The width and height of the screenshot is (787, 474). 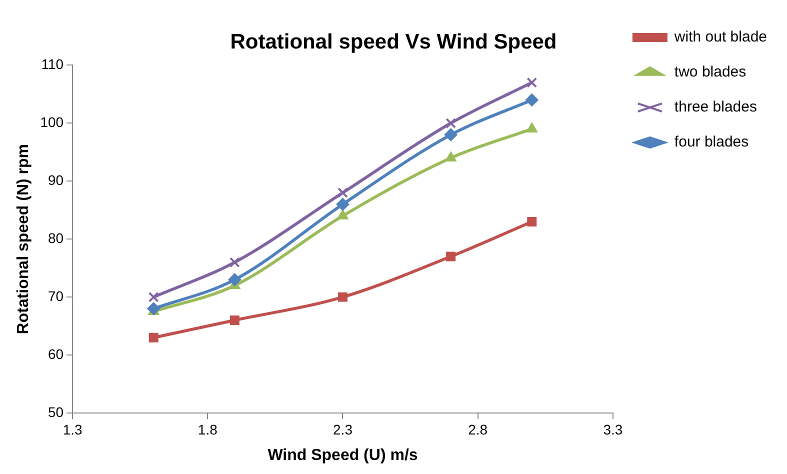 What do you see at coordinates (56, 354) in the screenshot?
I see `y-tick-label: 60` at bounding box center [56, 354].